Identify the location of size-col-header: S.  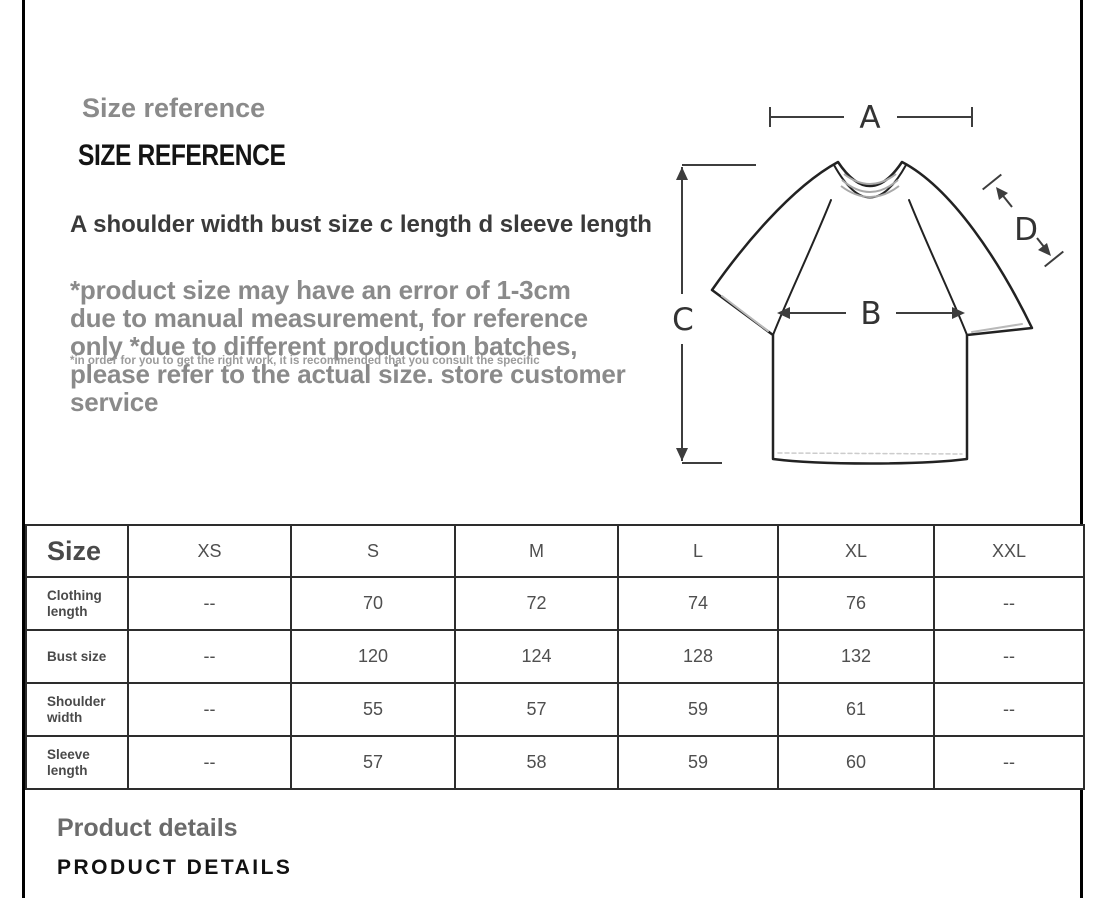
(373, 551).